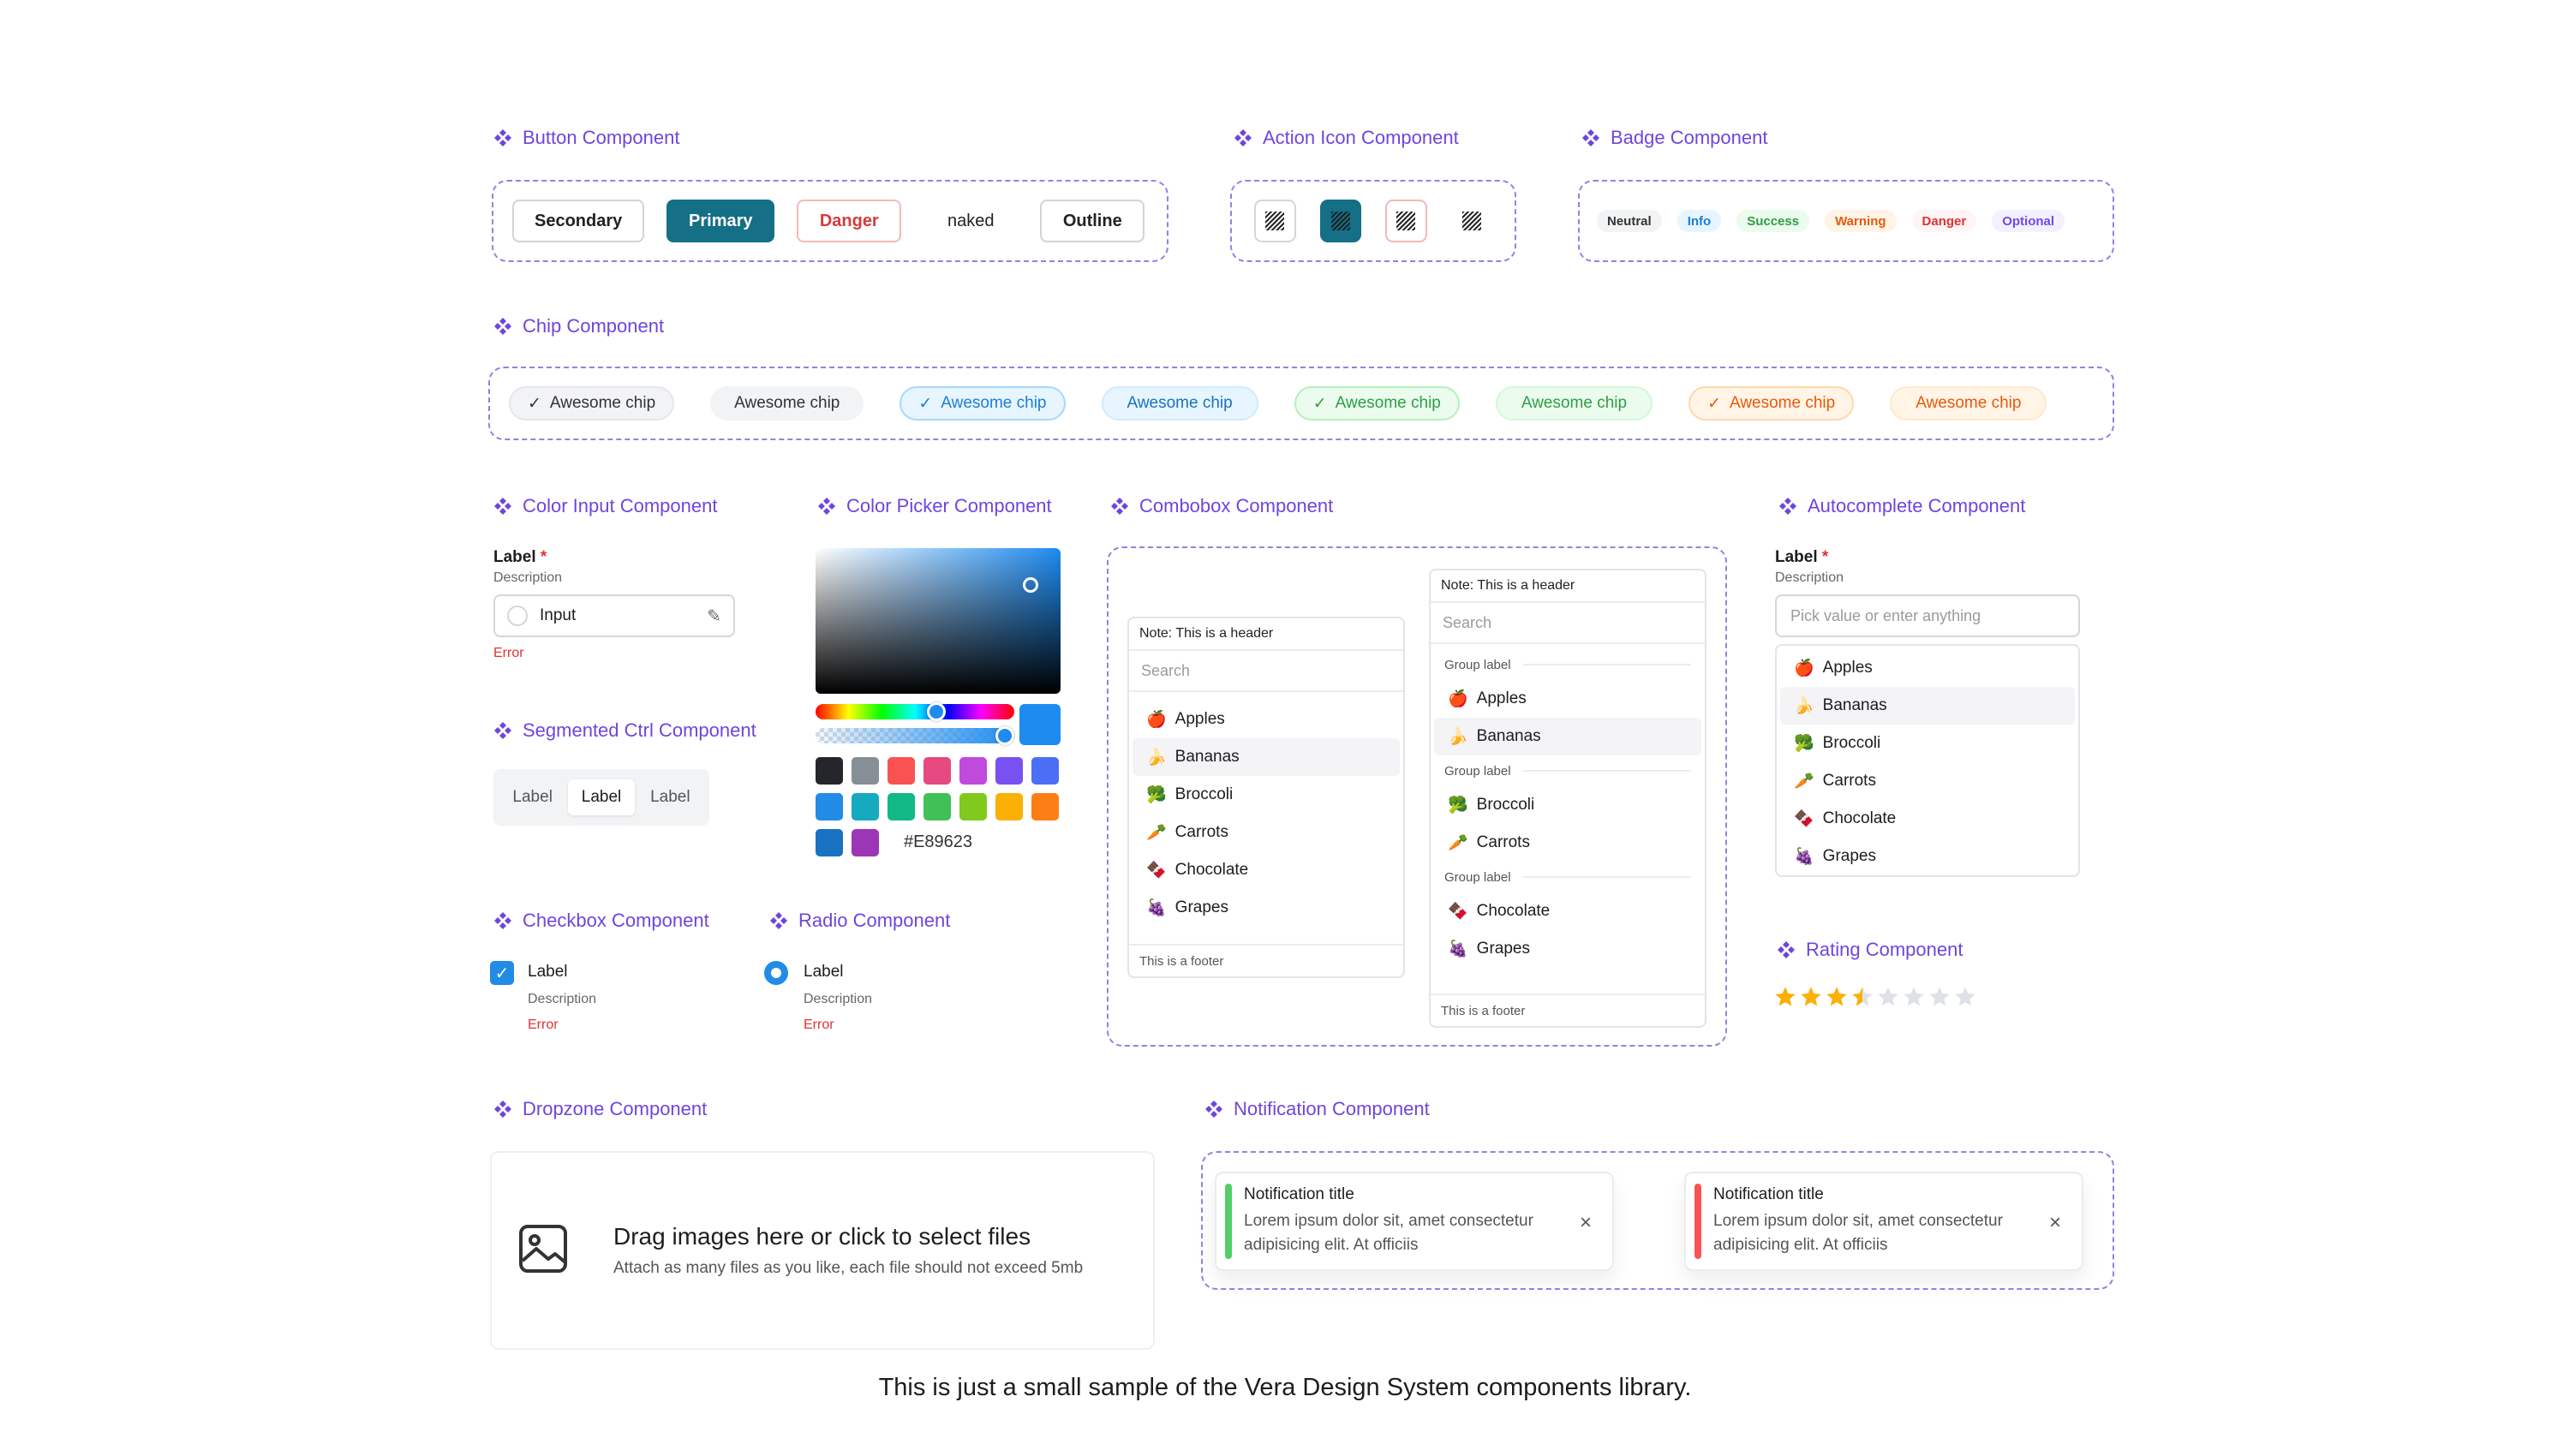 This screenshot has height=1456, width=2570. I want to click on segment-option-active: Label, so click(601, 797).